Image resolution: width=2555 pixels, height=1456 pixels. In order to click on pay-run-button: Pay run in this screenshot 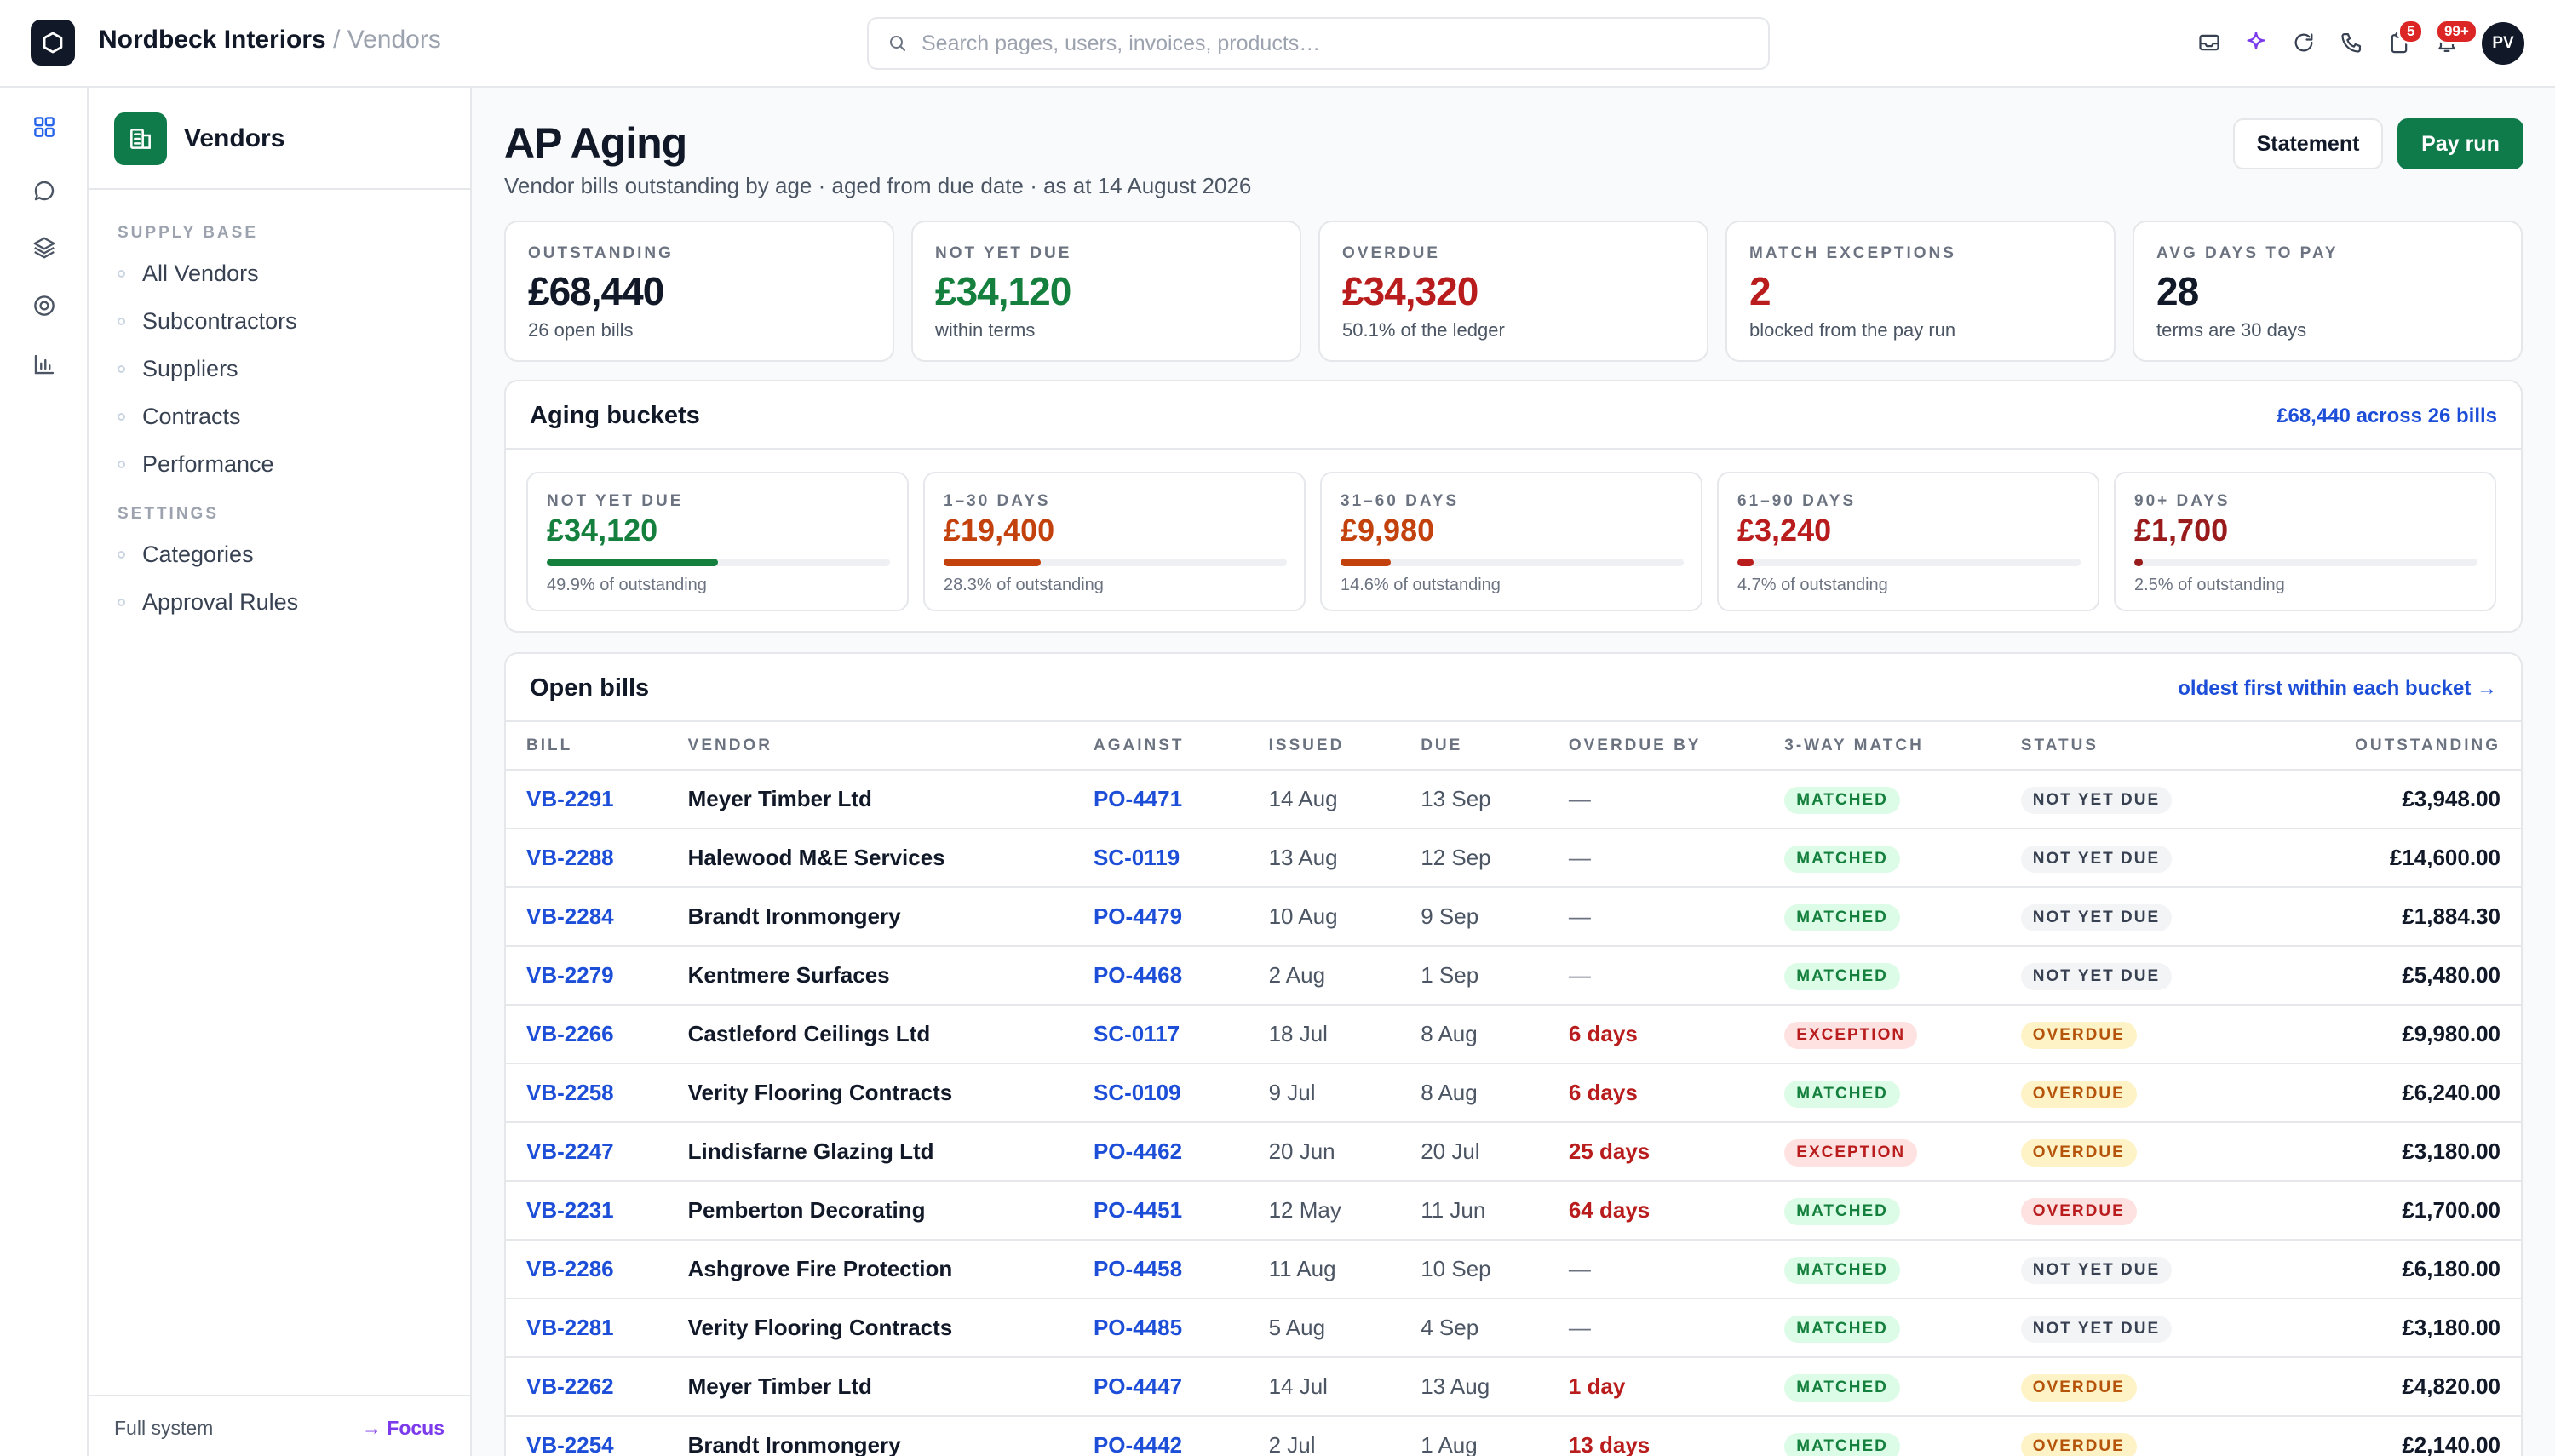, I will do `click(2460, 143)`.